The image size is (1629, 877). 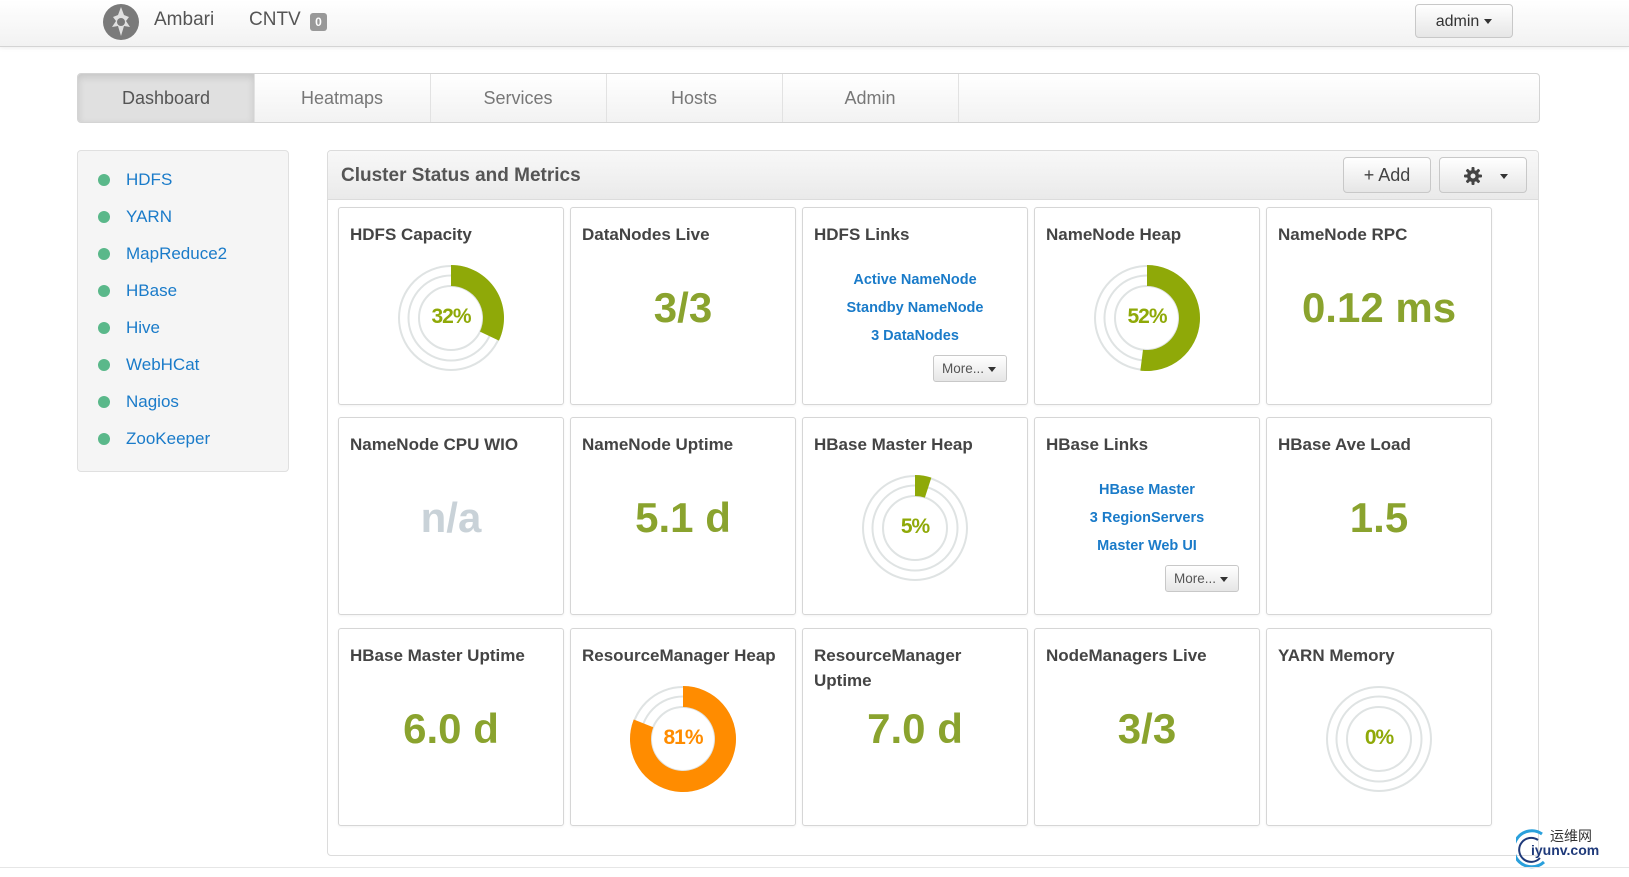 I want to click on sidebar-item-label: MapReduce2, so click(x=177, y=253).